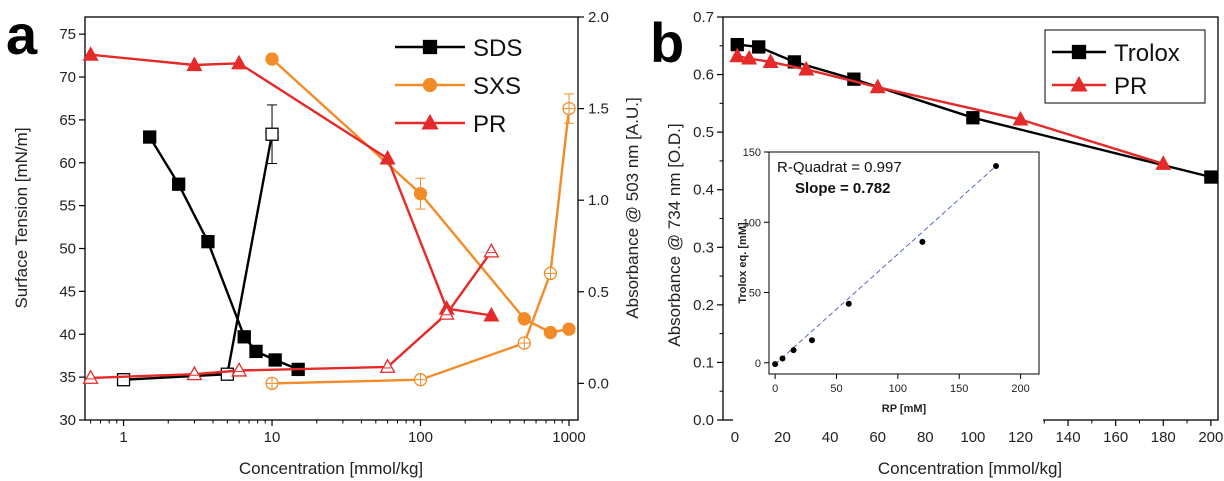  I want to click on a-y2-tick-label: 1.0, so click(598, 200).